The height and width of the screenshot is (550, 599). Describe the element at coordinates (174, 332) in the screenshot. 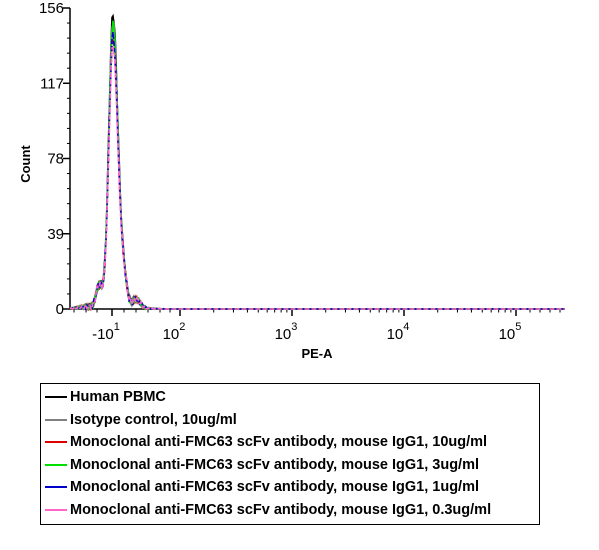

I see `x-tick-label: 10²` at that location.